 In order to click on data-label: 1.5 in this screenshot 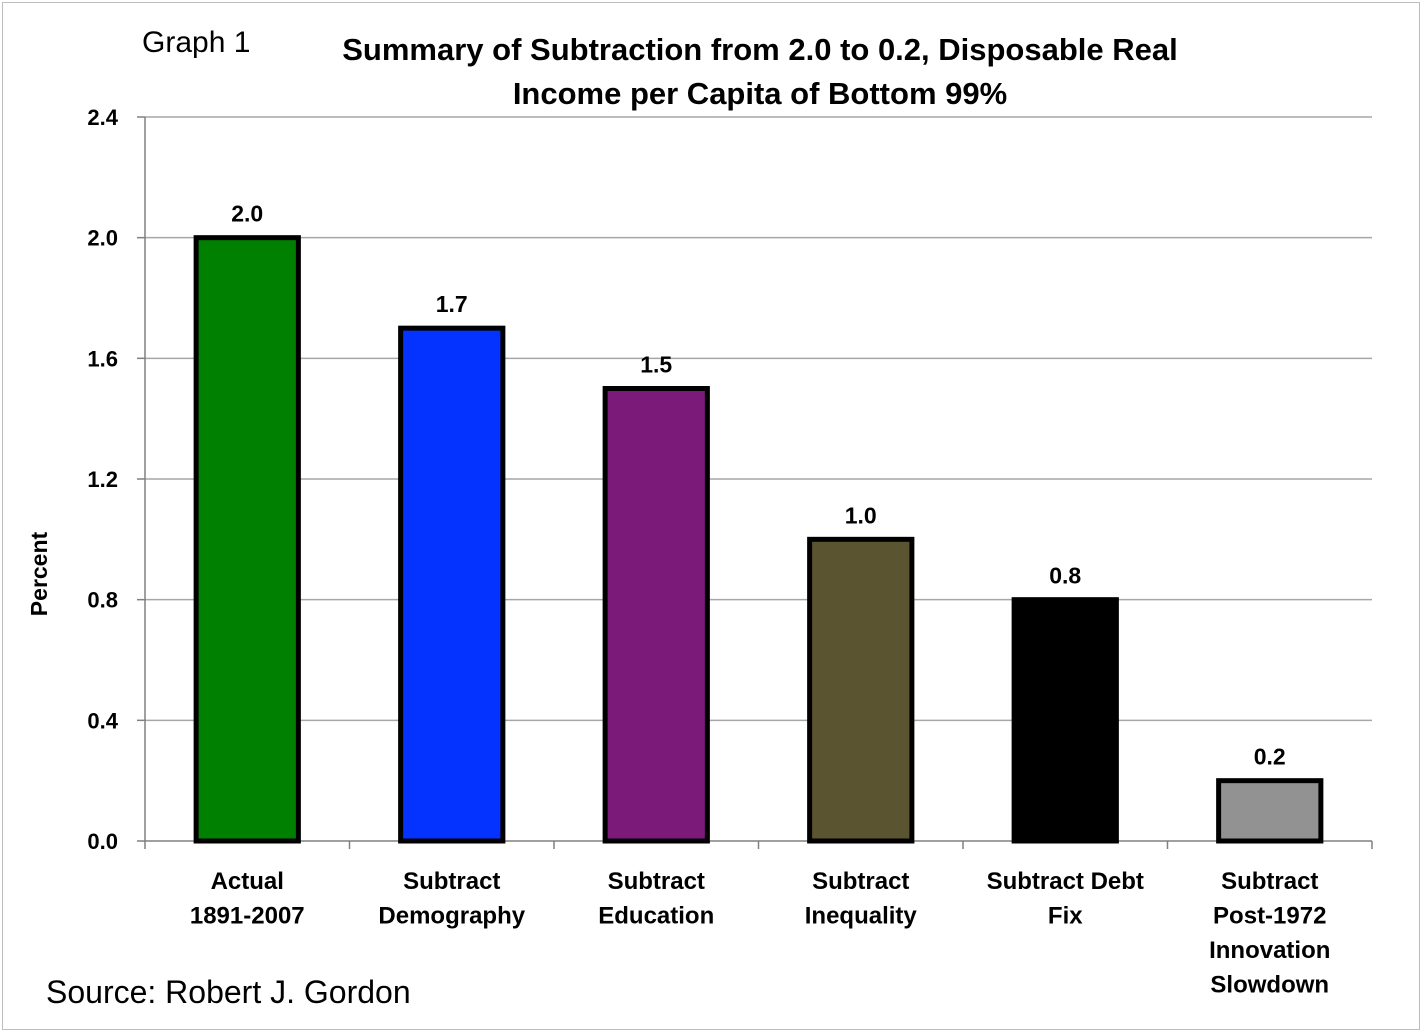, I will do `click(656, 365)`.